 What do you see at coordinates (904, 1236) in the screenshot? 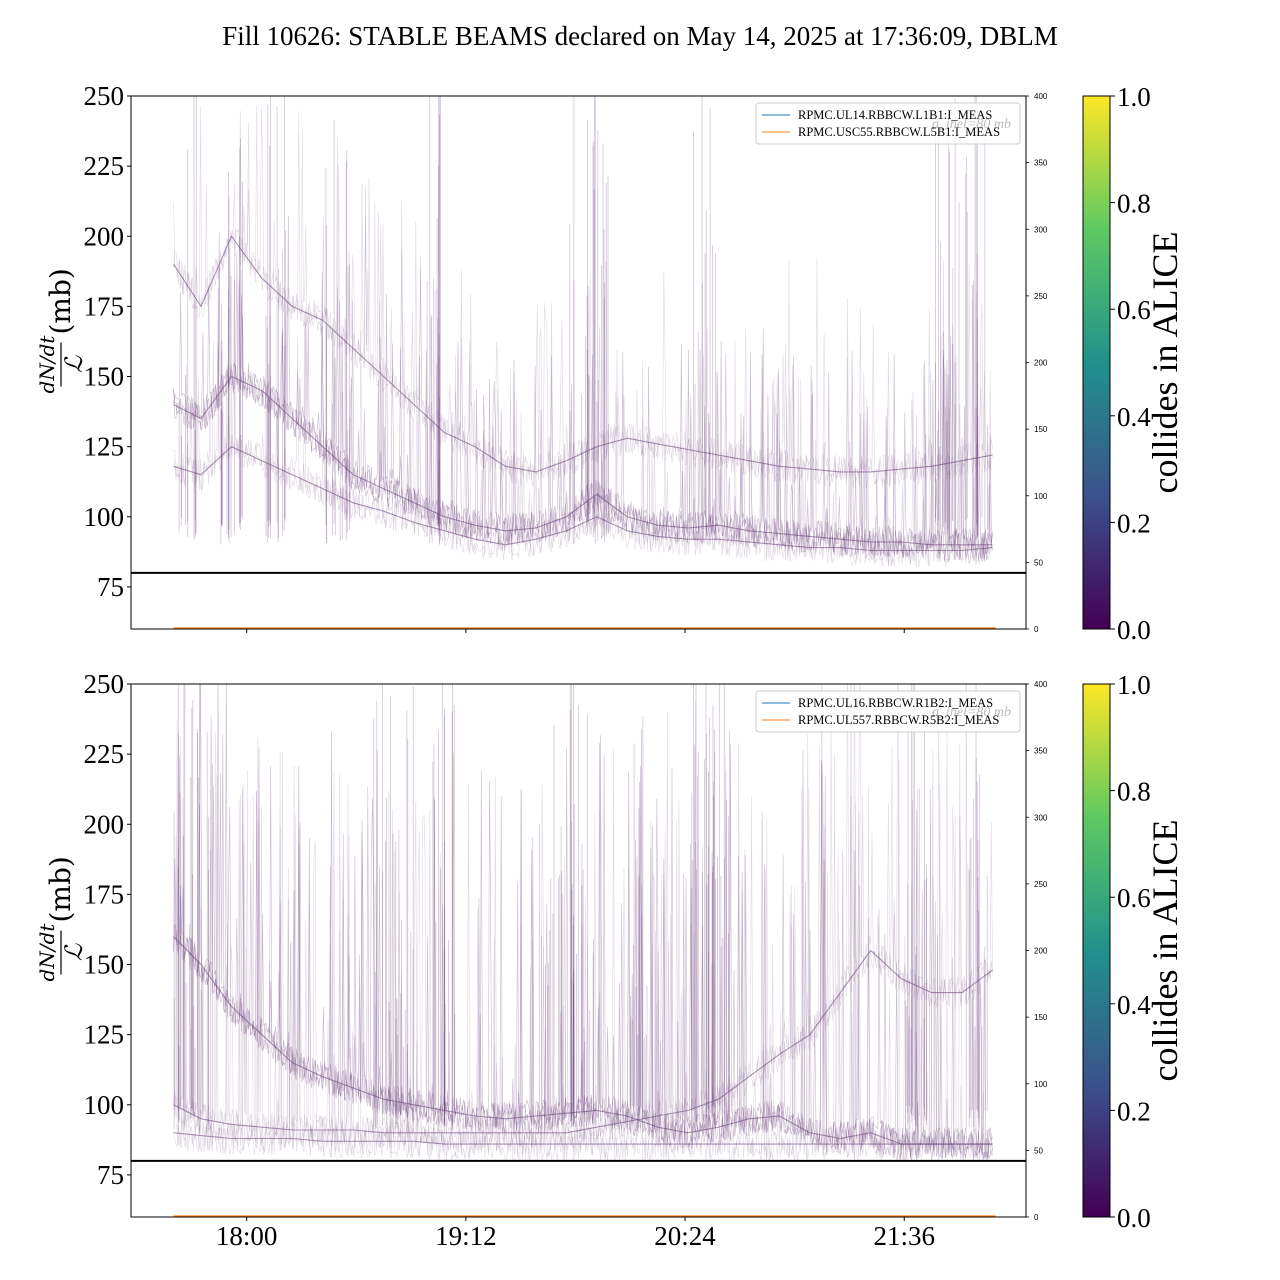
I see `xtick-label: 21:36` at bounding box center [904, 1236].